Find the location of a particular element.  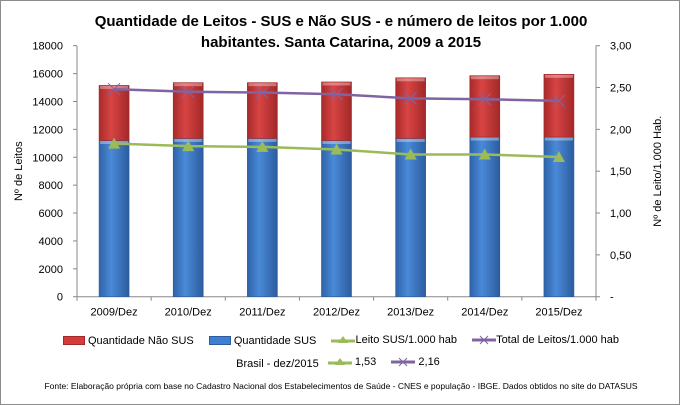

legend-item-total: Total de Leitos/1.000 hab is located at coordinates (545, 340).